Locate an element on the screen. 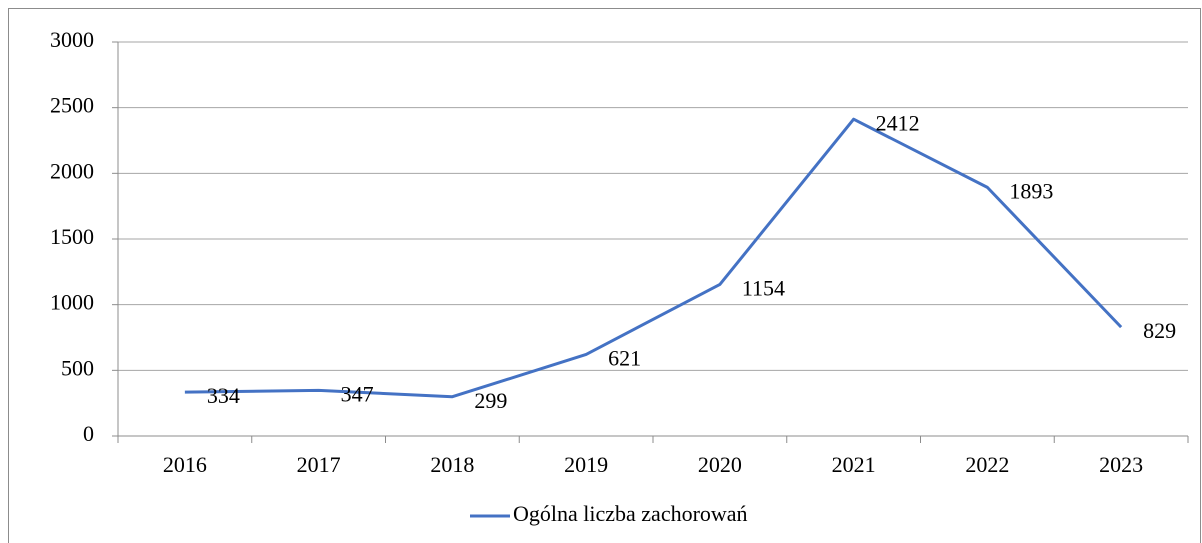 This screenshot has height=543, width=1202. y-tick-label: 3000 is located at coordinates (72, 39).